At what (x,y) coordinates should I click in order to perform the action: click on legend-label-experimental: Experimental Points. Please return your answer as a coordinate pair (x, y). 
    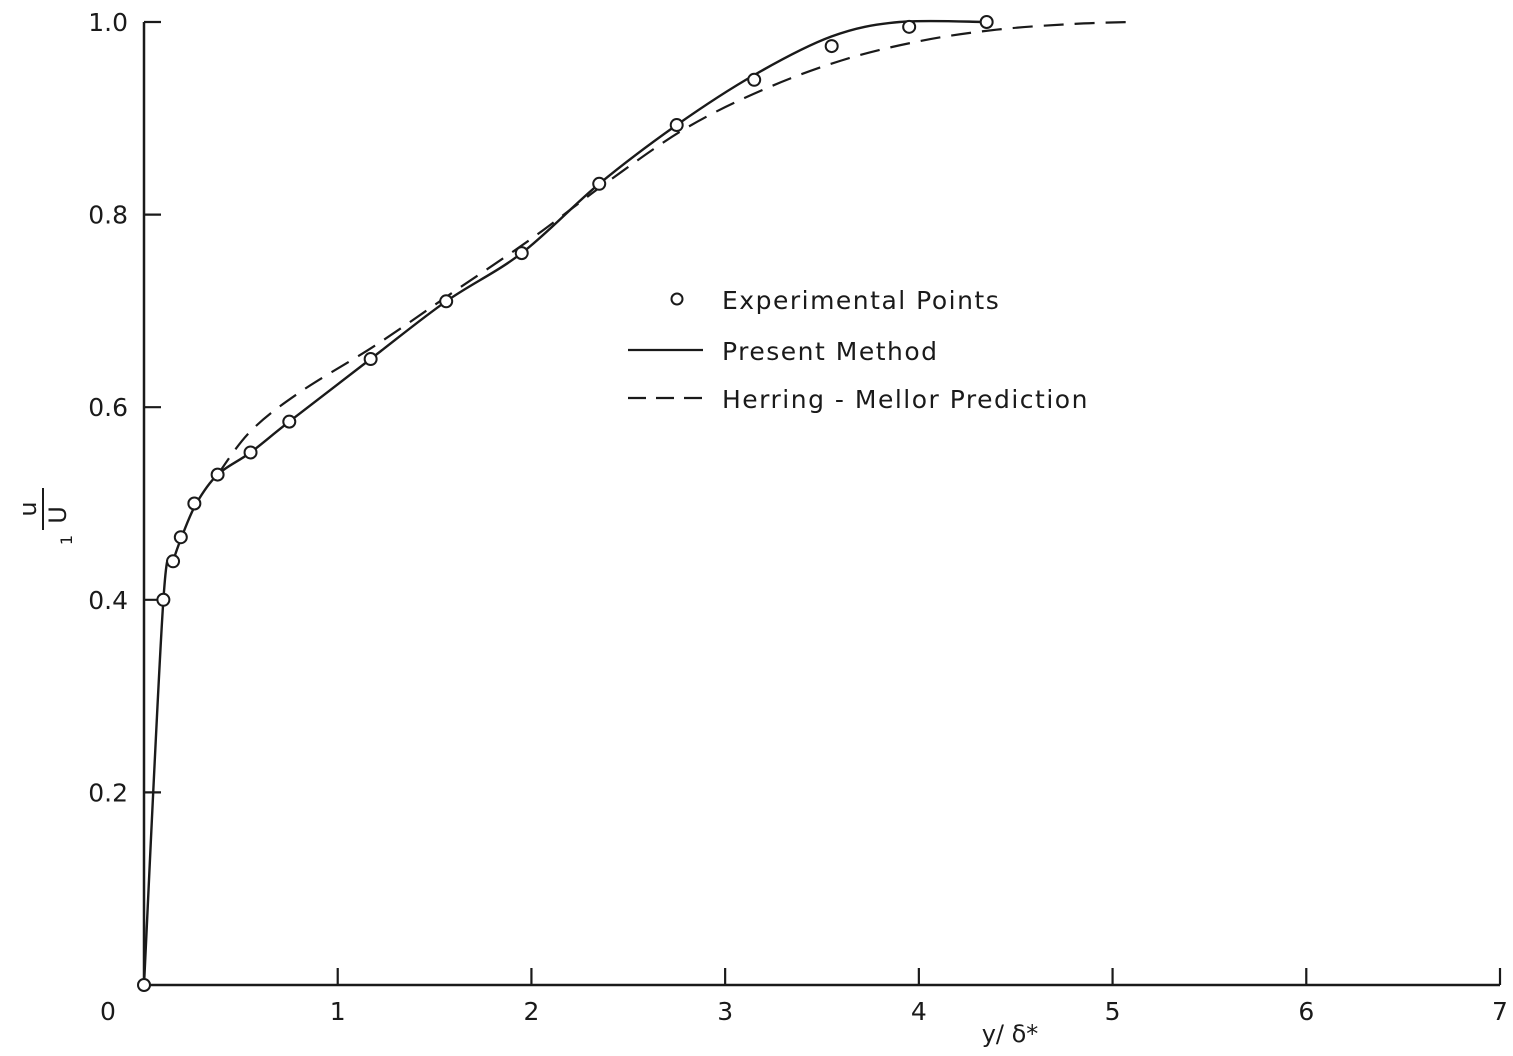
    Looking at the image, I should click on (861, 300).